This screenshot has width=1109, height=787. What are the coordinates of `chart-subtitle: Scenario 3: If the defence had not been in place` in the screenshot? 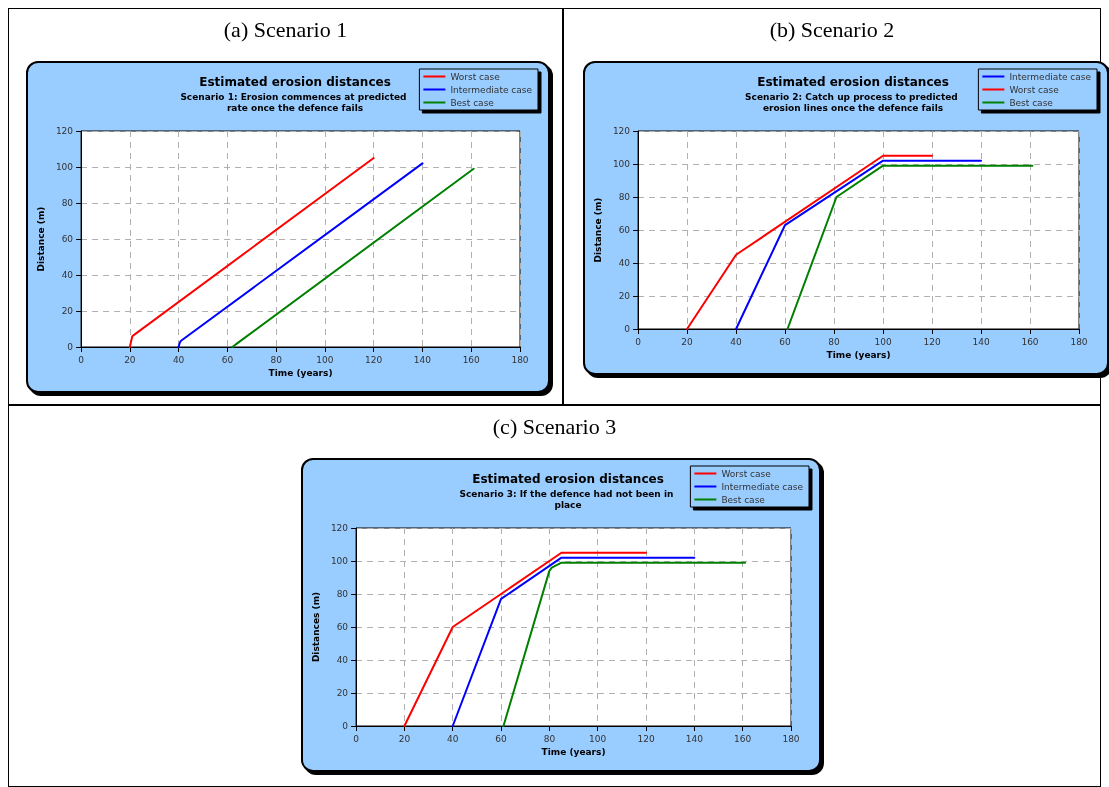 It's located at (568, 499).